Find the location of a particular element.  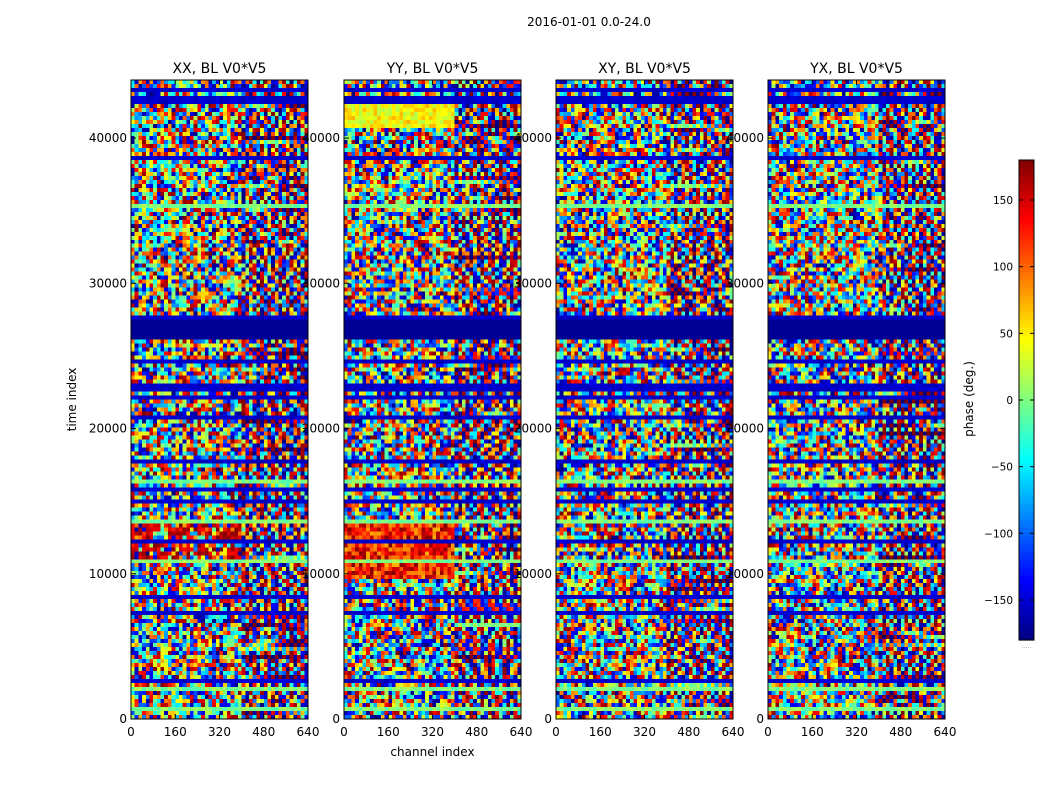

figure-suptitle: 2016-01-01 0.0-24.0 is located at coordinates (589, 22).